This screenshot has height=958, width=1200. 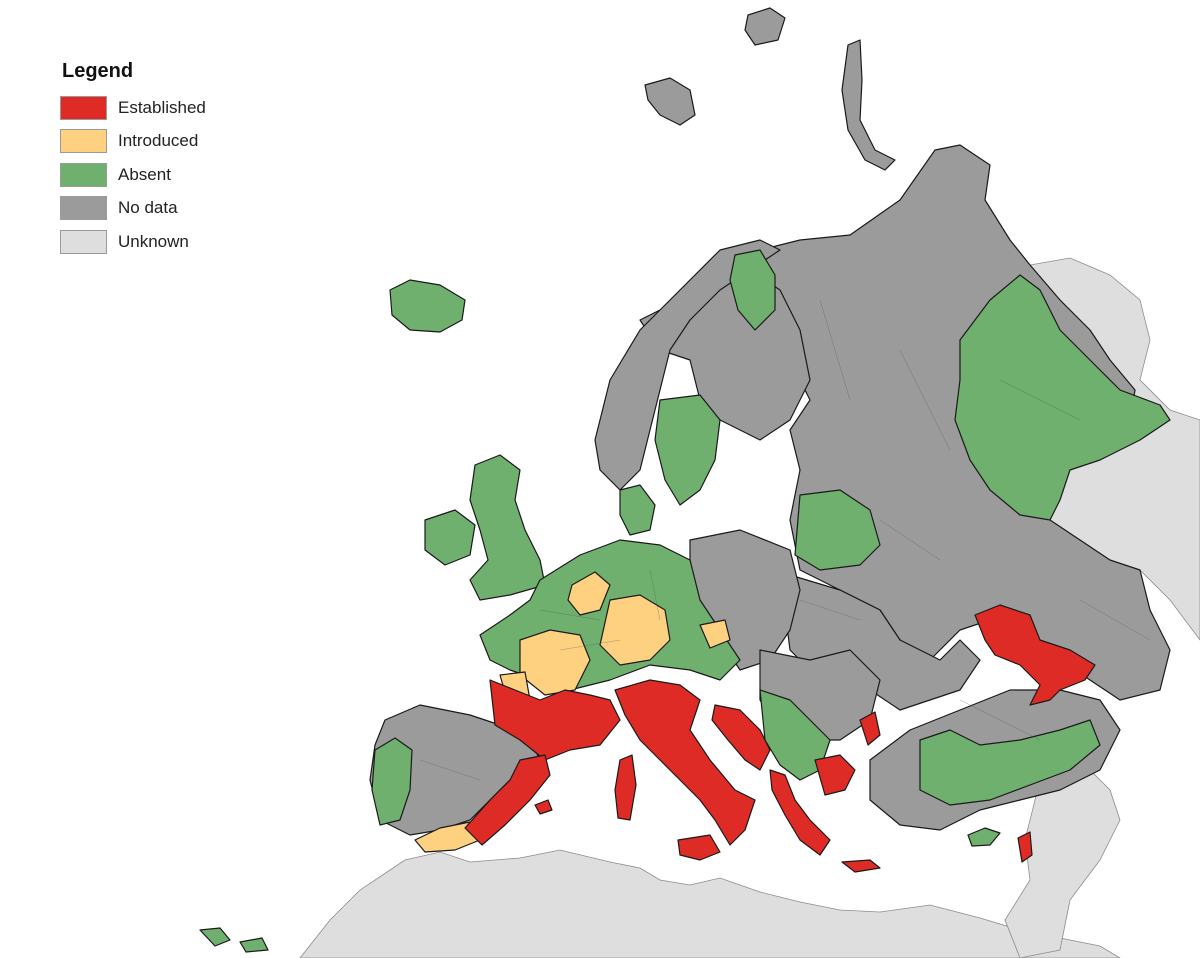 What do you see at coordinates (83, 208) in the screenshot?
I see `legend-swatch-nodata` at bounding box center [83, 208].